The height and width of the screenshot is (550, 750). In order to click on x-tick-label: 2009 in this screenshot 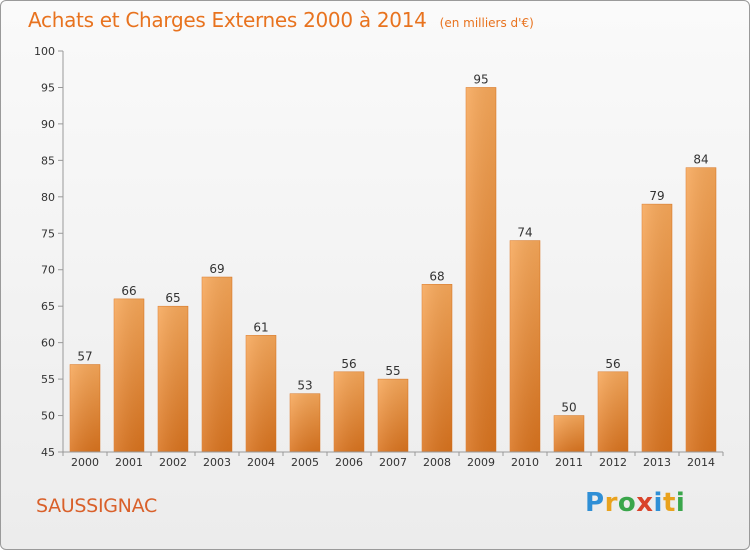, I will do `click(481, 462)`.